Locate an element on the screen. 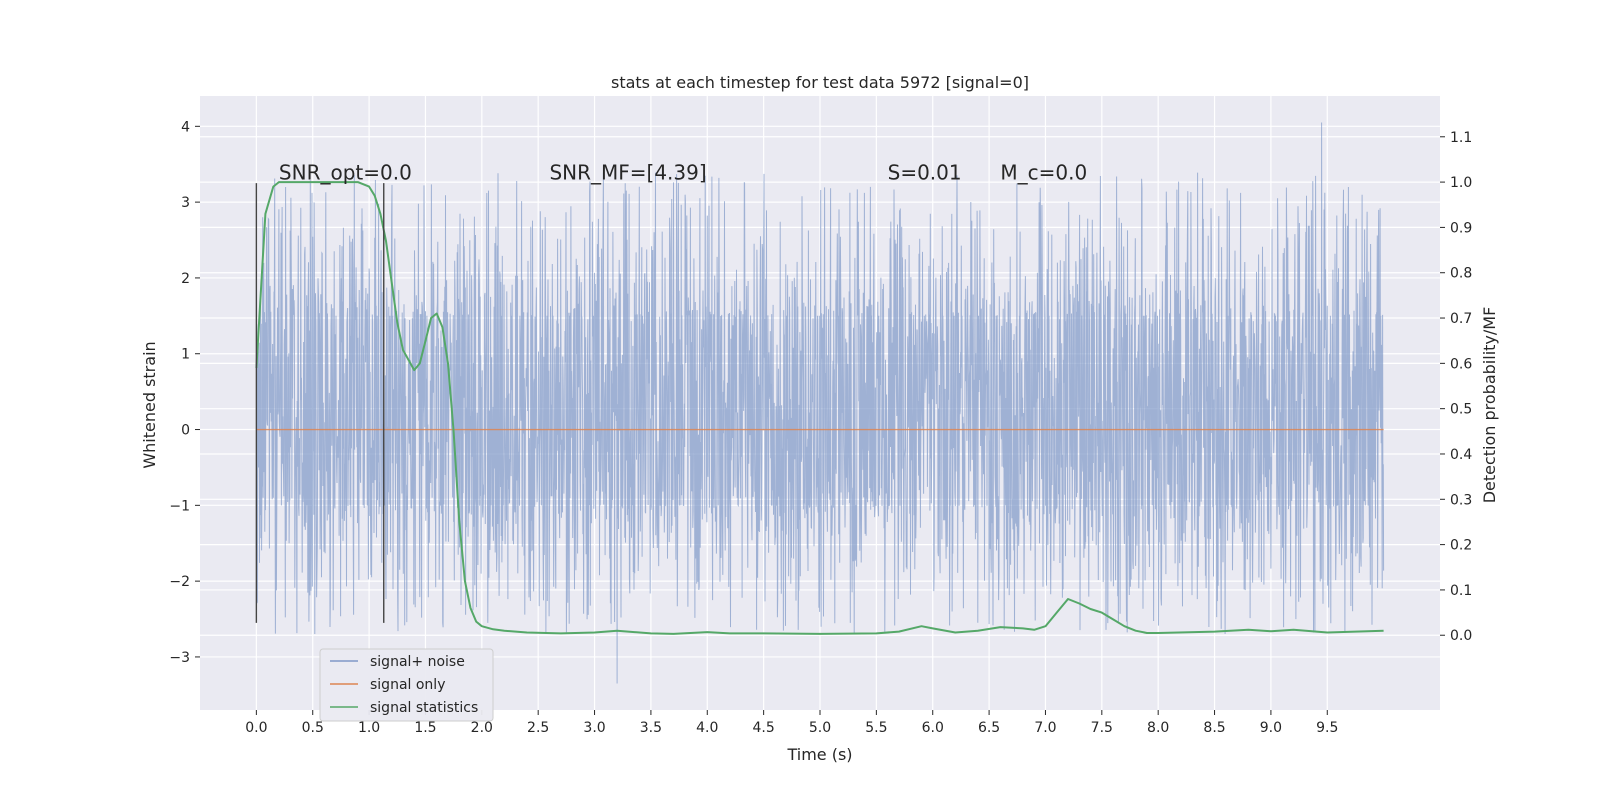 The width and height of the screenshot is (1600, 800). x-tick-label: 3.5 is located at coordinates (651, 728).